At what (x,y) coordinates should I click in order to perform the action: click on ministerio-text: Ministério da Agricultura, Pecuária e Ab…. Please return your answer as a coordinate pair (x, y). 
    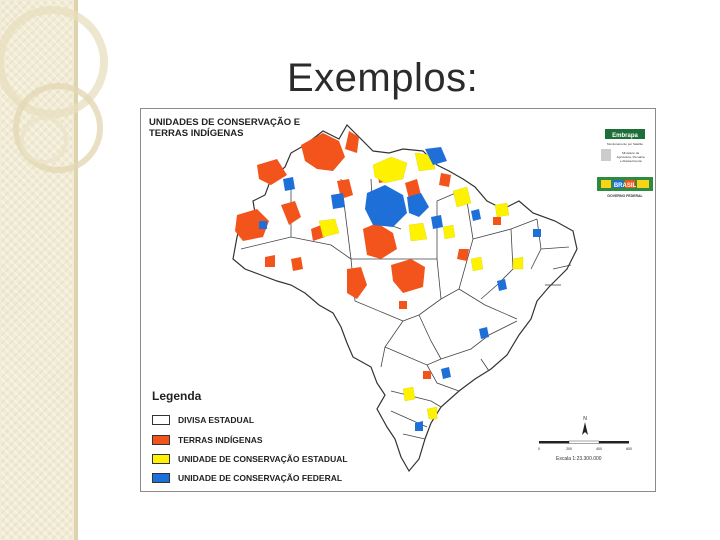
    Looking at the image, I should click on (631, 157).